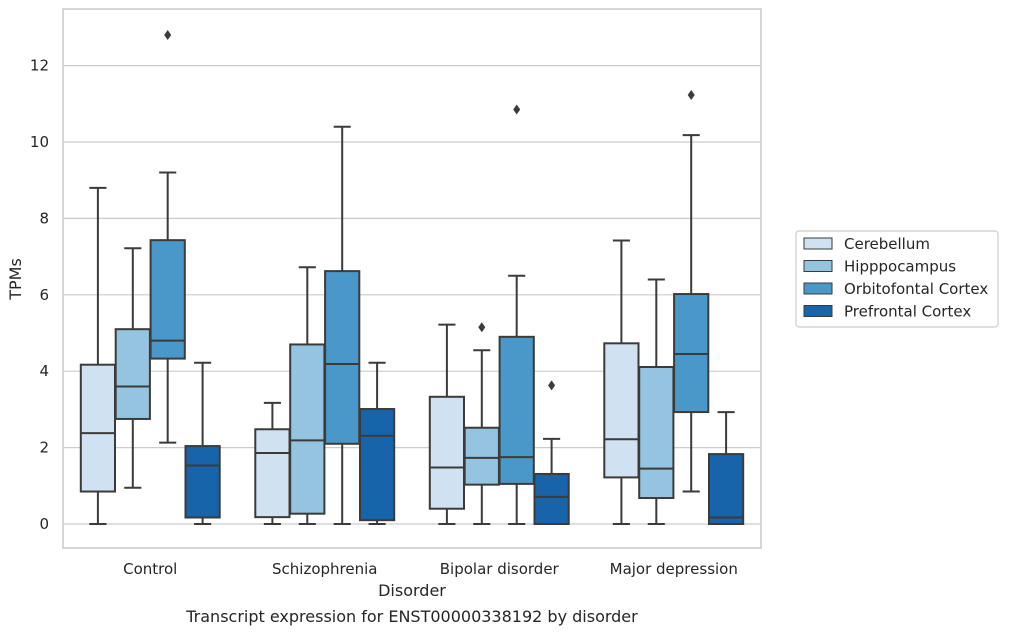  What do you see at coordinates (150, 569) in the screenshot?
I see `x-tick-label: Control` at bounding box center [150, 569].